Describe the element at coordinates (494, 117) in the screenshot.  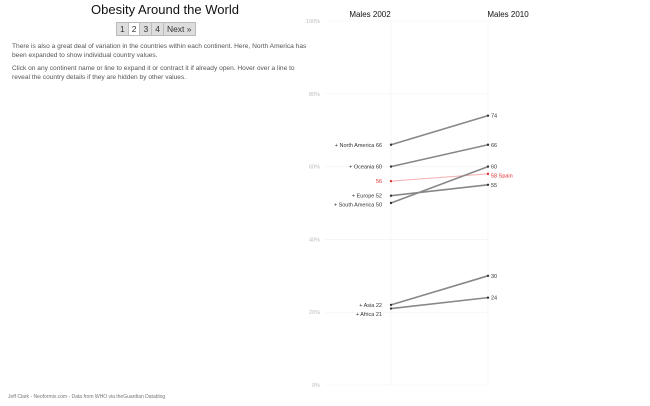
I see `series-label-right: 74` at that location.